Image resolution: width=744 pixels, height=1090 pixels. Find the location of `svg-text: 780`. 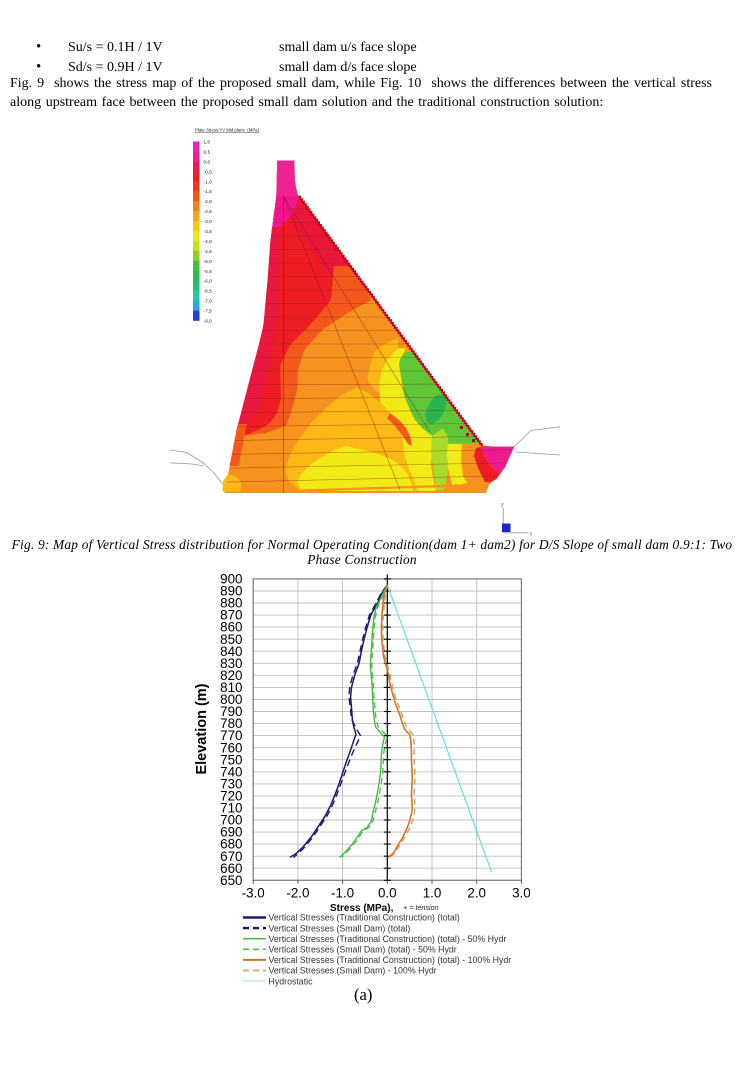

svg-text: 780 is located at coordinates (231, 723).